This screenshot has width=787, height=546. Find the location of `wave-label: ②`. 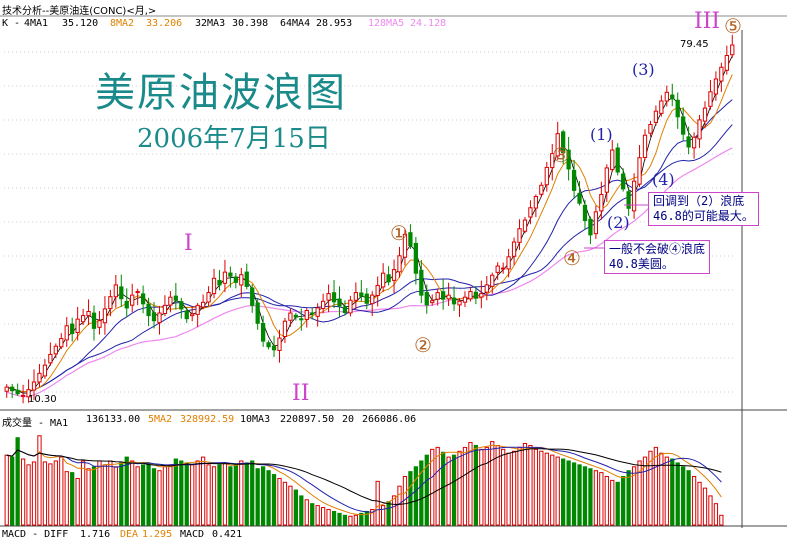

wave-label: ② is located at coordinates (423, 345).